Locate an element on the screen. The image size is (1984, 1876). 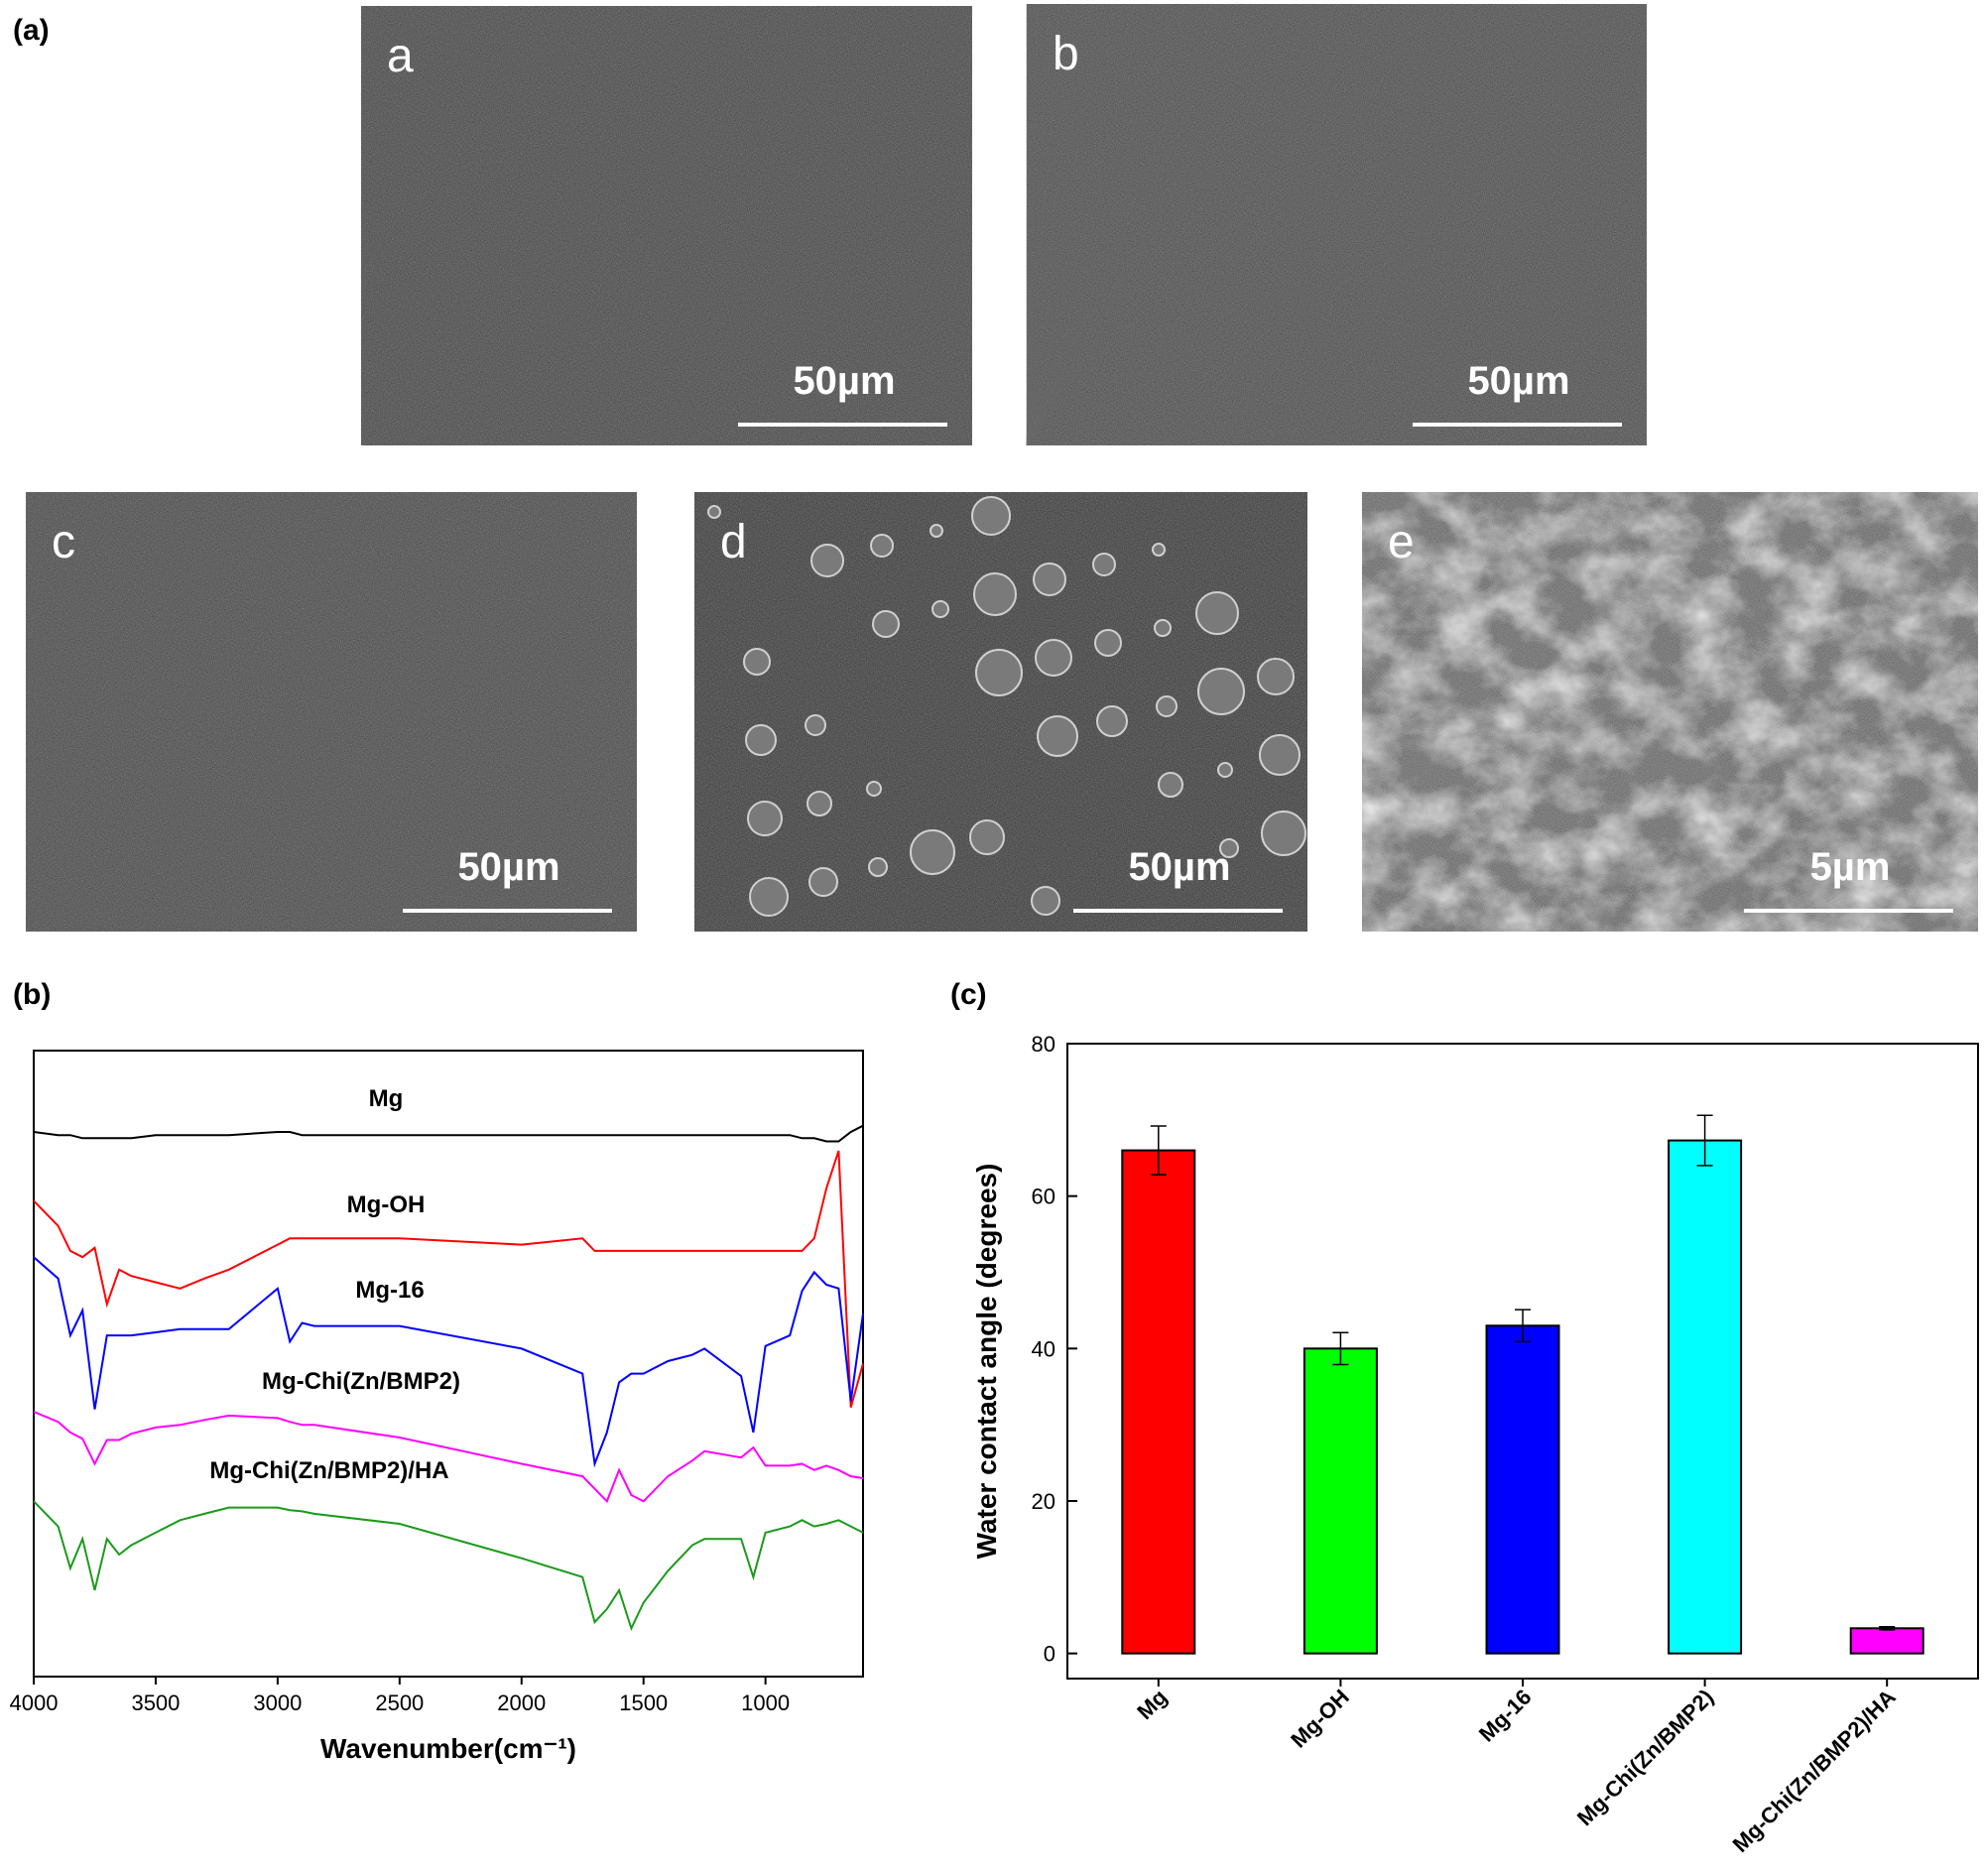
sem-image: b 50µm is located at coordinates (1336, 224).